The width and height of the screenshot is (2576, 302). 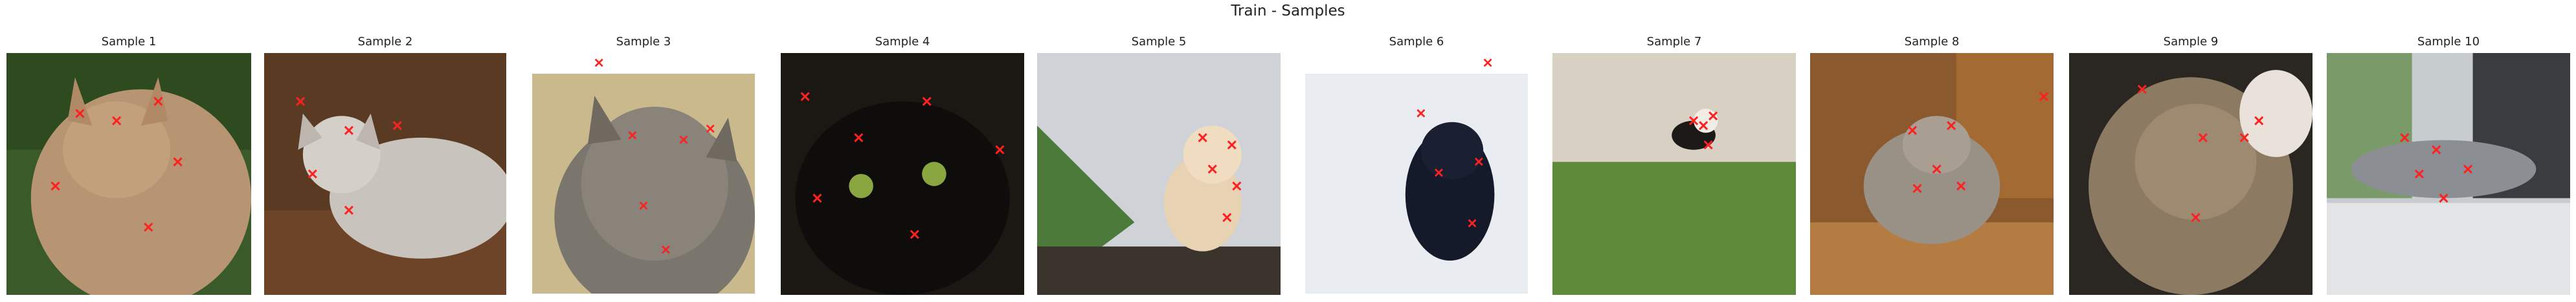 I want to click on sample-title: Sample 6, so click(x=1417, y=42).